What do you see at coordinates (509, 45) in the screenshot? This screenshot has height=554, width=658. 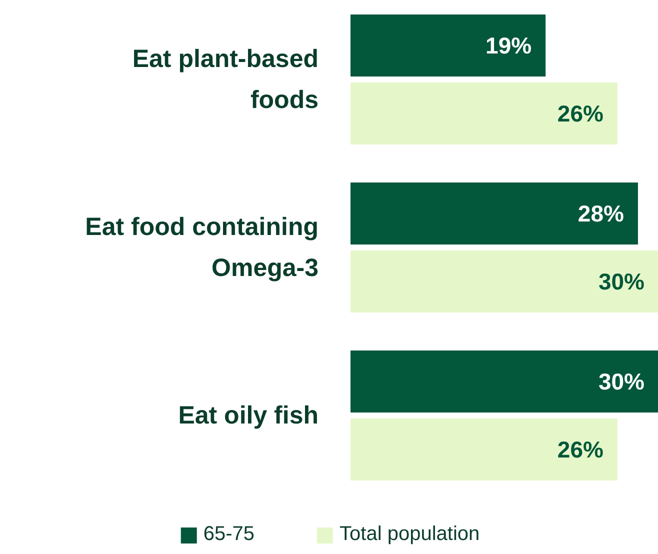 I see `data-label: 19%` at bounding box center [509, 45].